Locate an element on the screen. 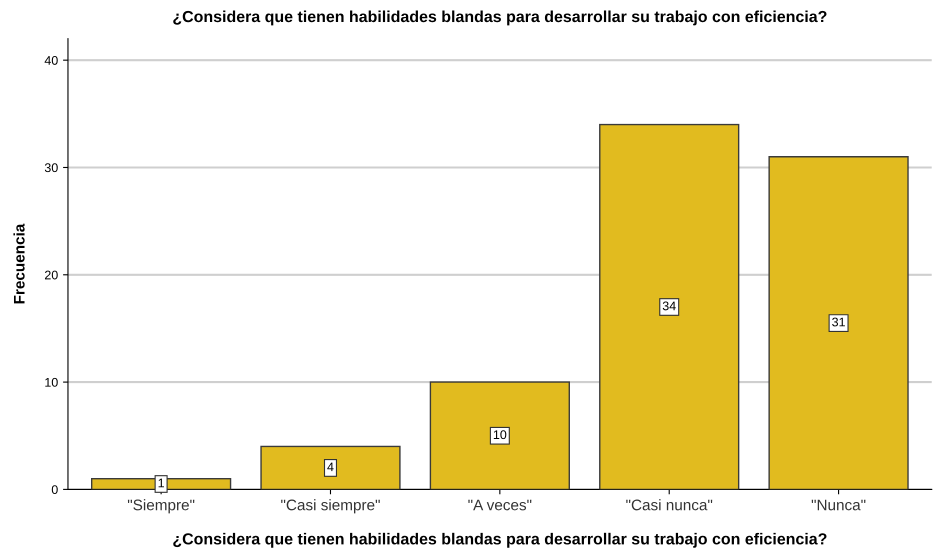 Image resolution: width=944 pixels, height=553 pixels. data-label: 31 is located at coordinates (838, 322).